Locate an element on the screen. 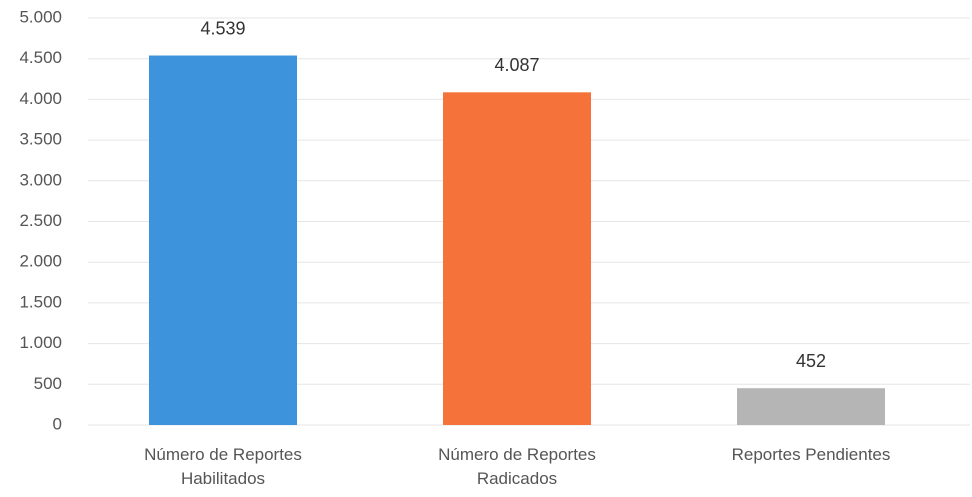 The height and width of the screenshot is (497, 972). y-tick-label: 2.000 is located at coordinates (40, 261).